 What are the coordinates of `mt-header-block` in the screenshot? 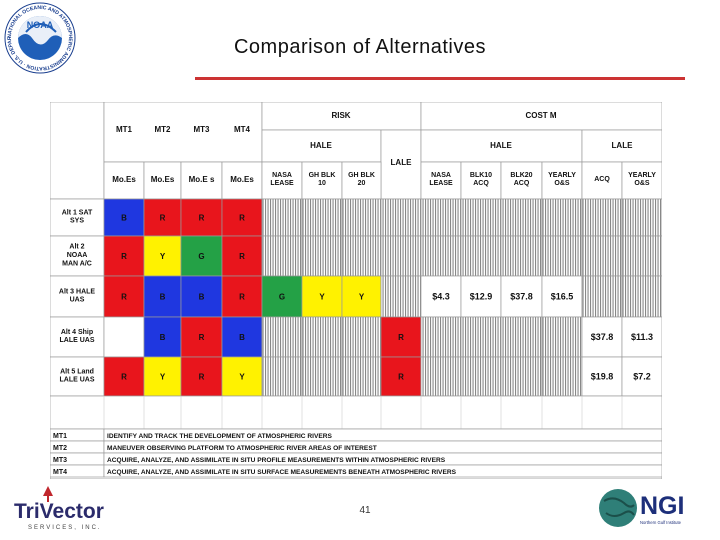 It's located at (183, 132).